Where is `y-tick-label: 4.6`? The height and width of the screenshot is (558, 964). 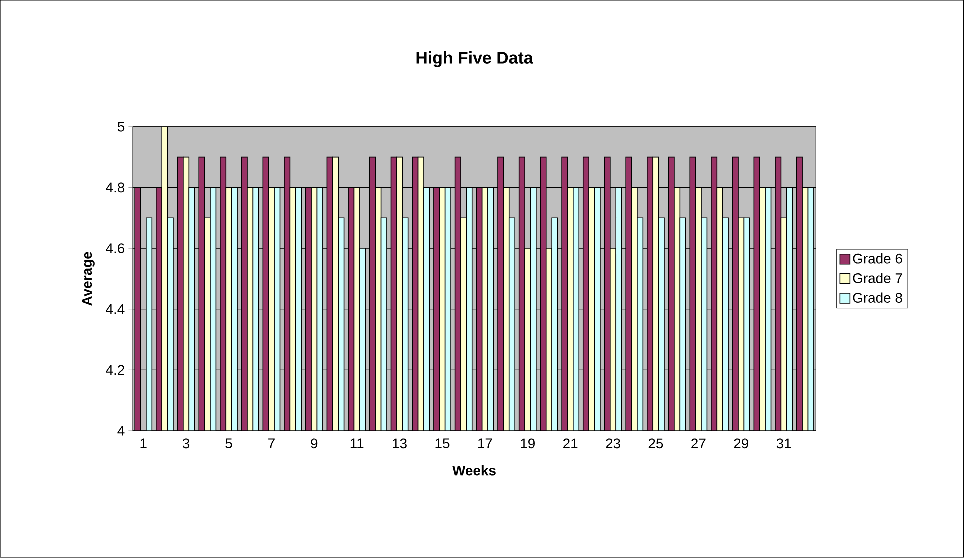
y-tick-label: 4.6 is located at coordinates (115, 249).